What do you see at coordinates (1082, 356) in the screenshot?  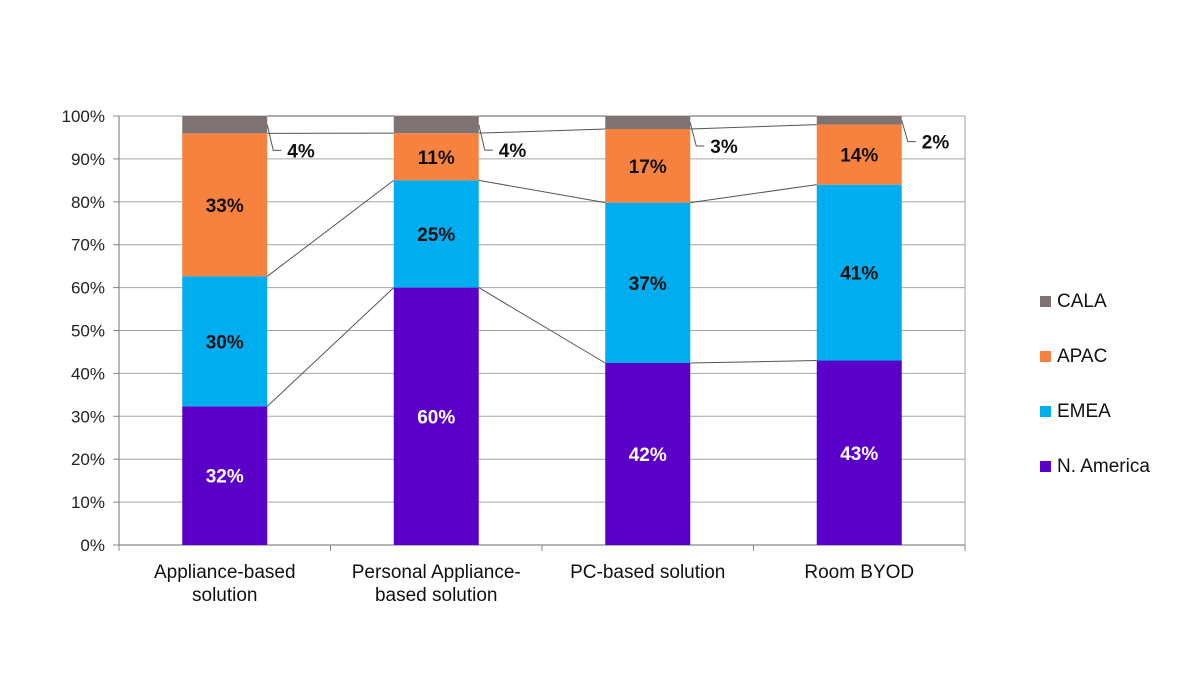 I see `legend-label: APAC` at bounding box center [1082, 356].